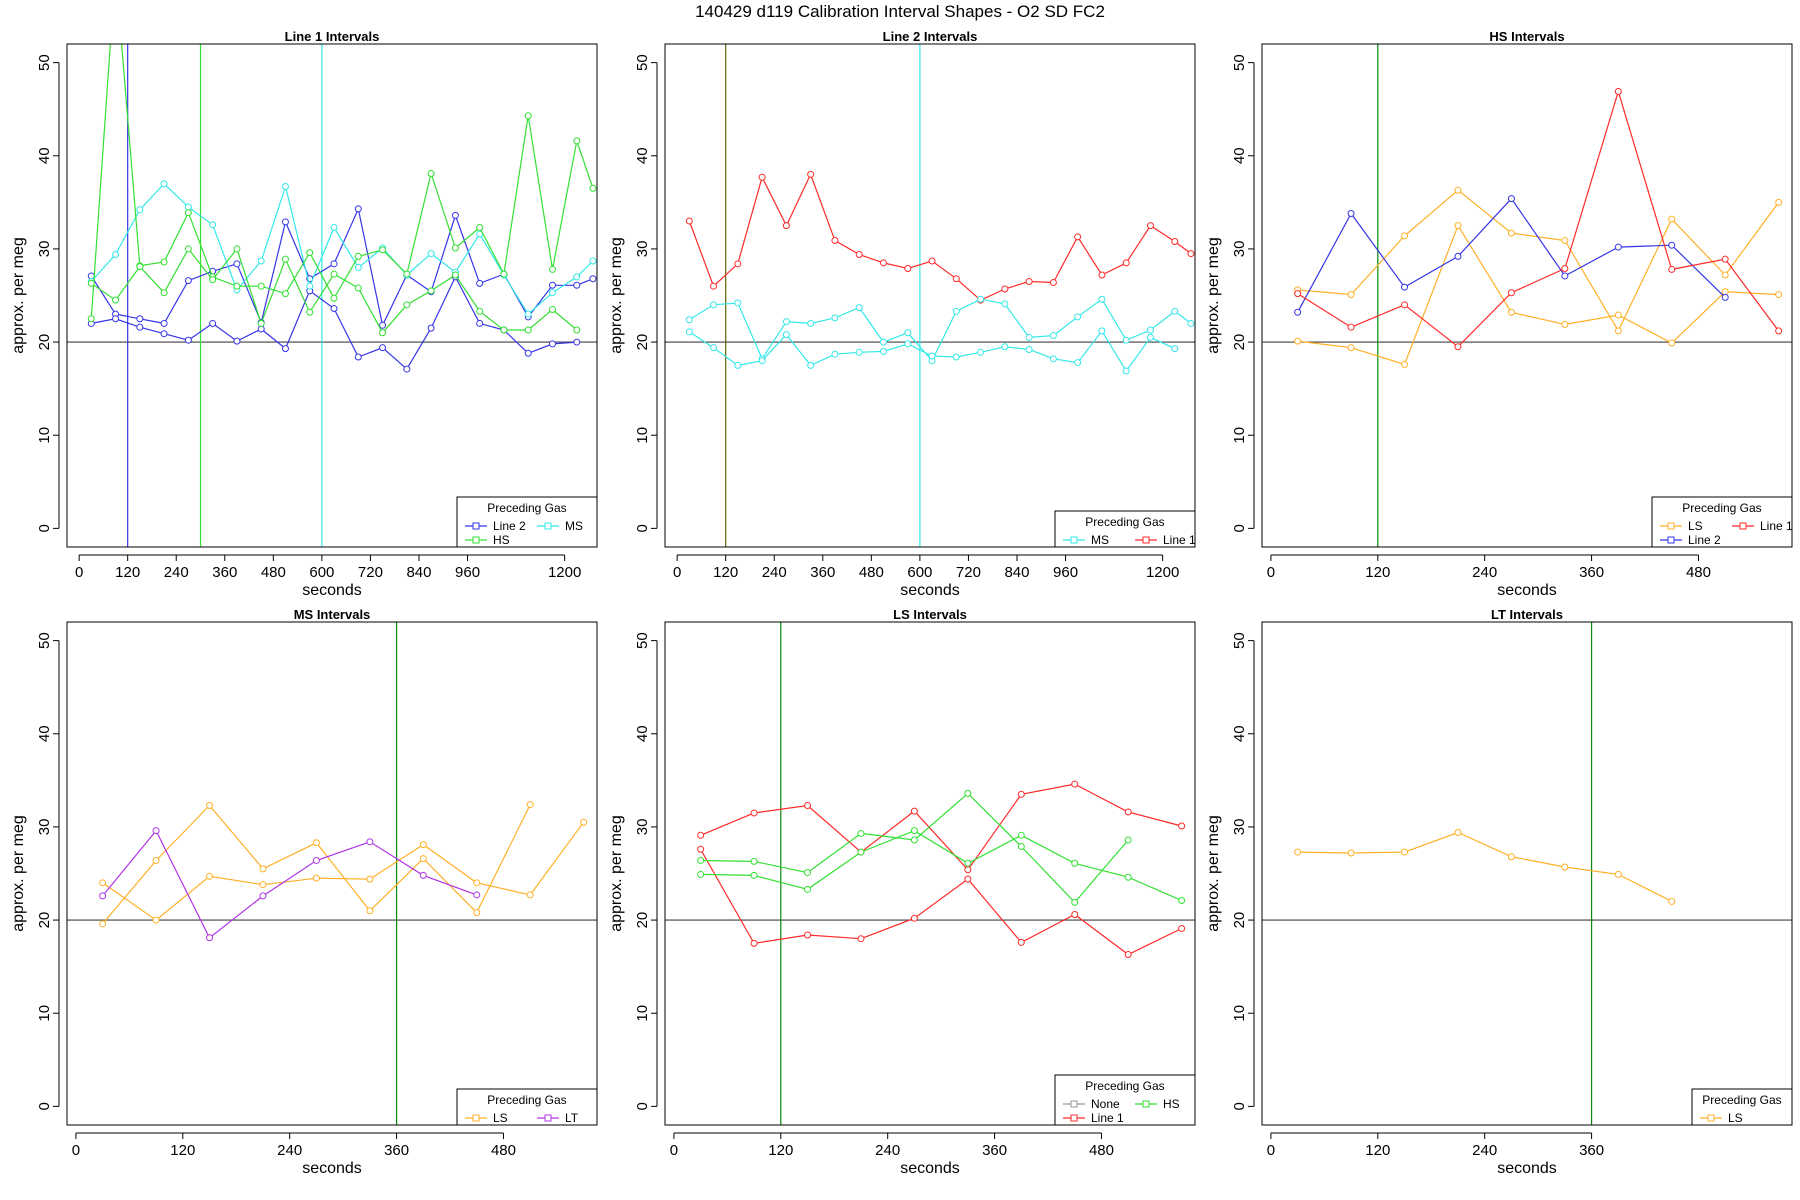  Describe the element at coordinates (930, 614) in the screenshot. I see `panel-title: LS Intervals` at that location.